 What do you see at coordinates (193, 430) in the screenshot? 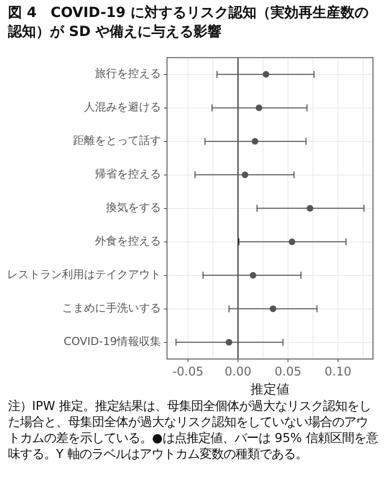
I see `text: 注）IPW 推定。推定結果は、母集団全個体が過大なリスク認知をした場合と、母集団全体が過大なリスク認知をしていない場合のアウトカムの差を示している。●は点推定値、バーは 95% 信頼区間を意味する。Y 軸のラベルはアウトカム変数の種類である。` at bounding box center [193, 430].